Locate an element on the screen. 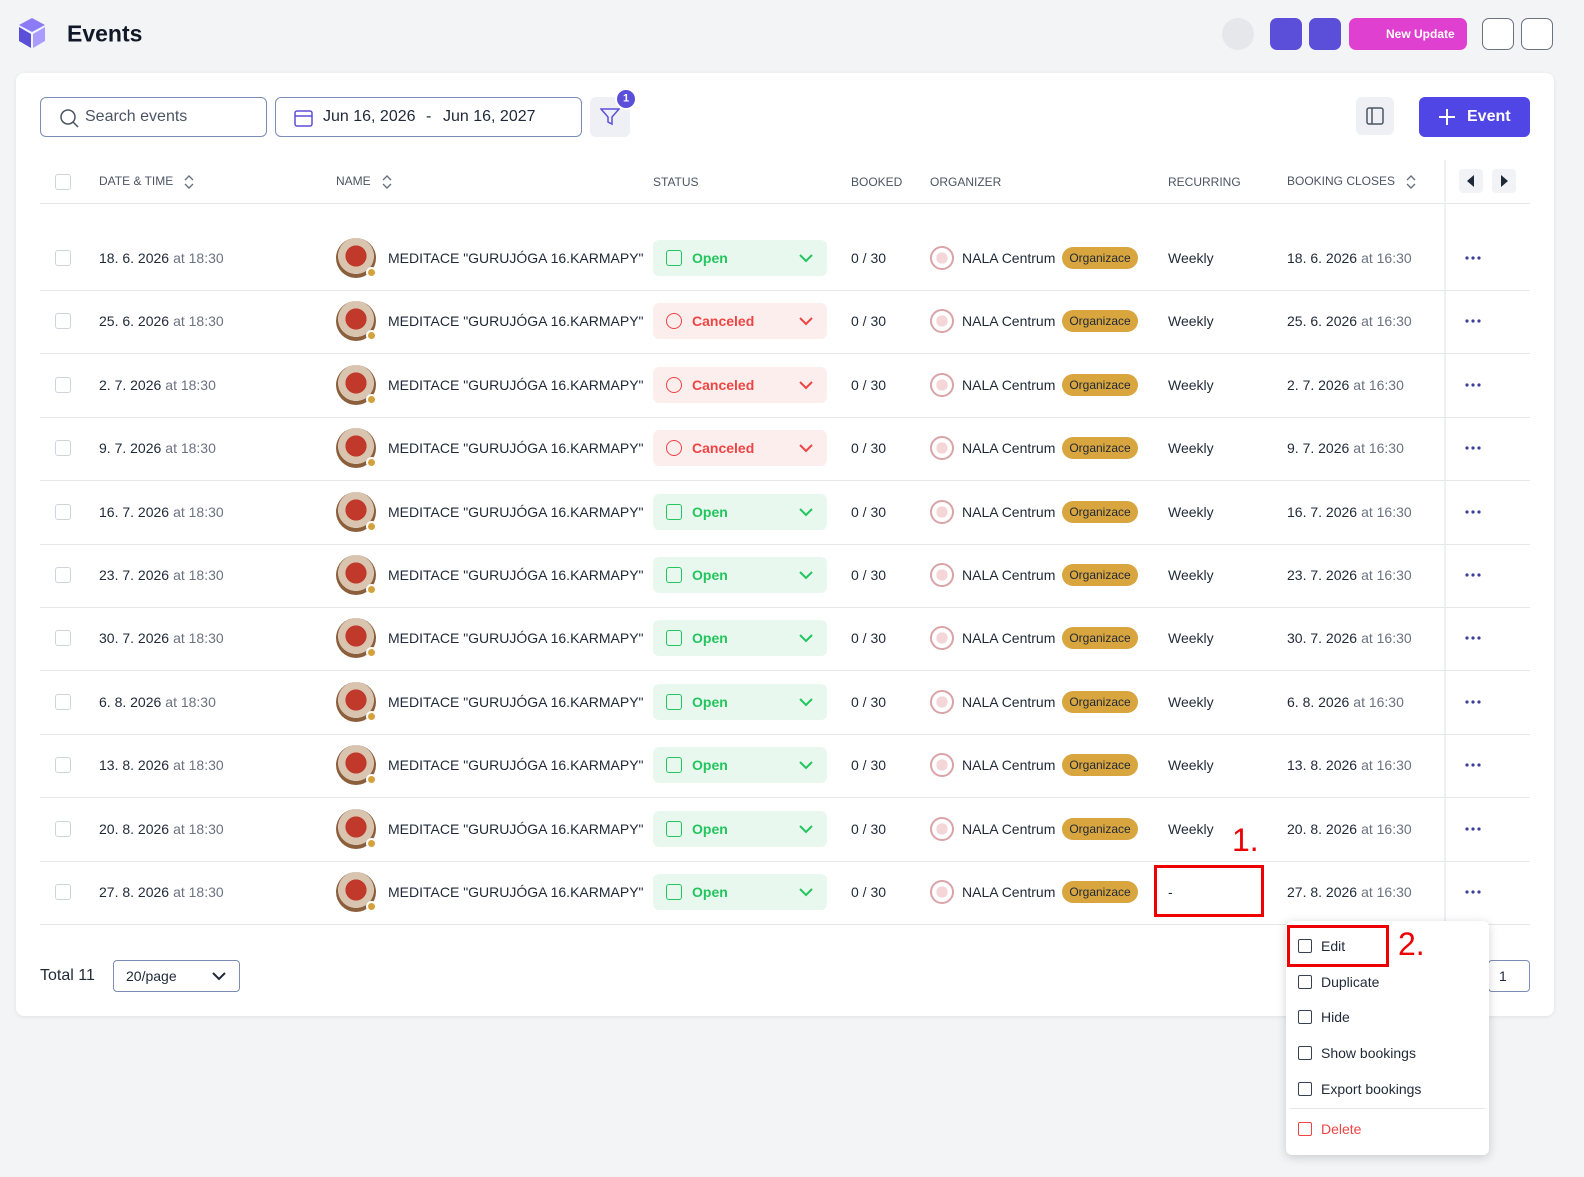 The image size is (1584, 1177). column-header: NAME is located at coordinates (364, 182).